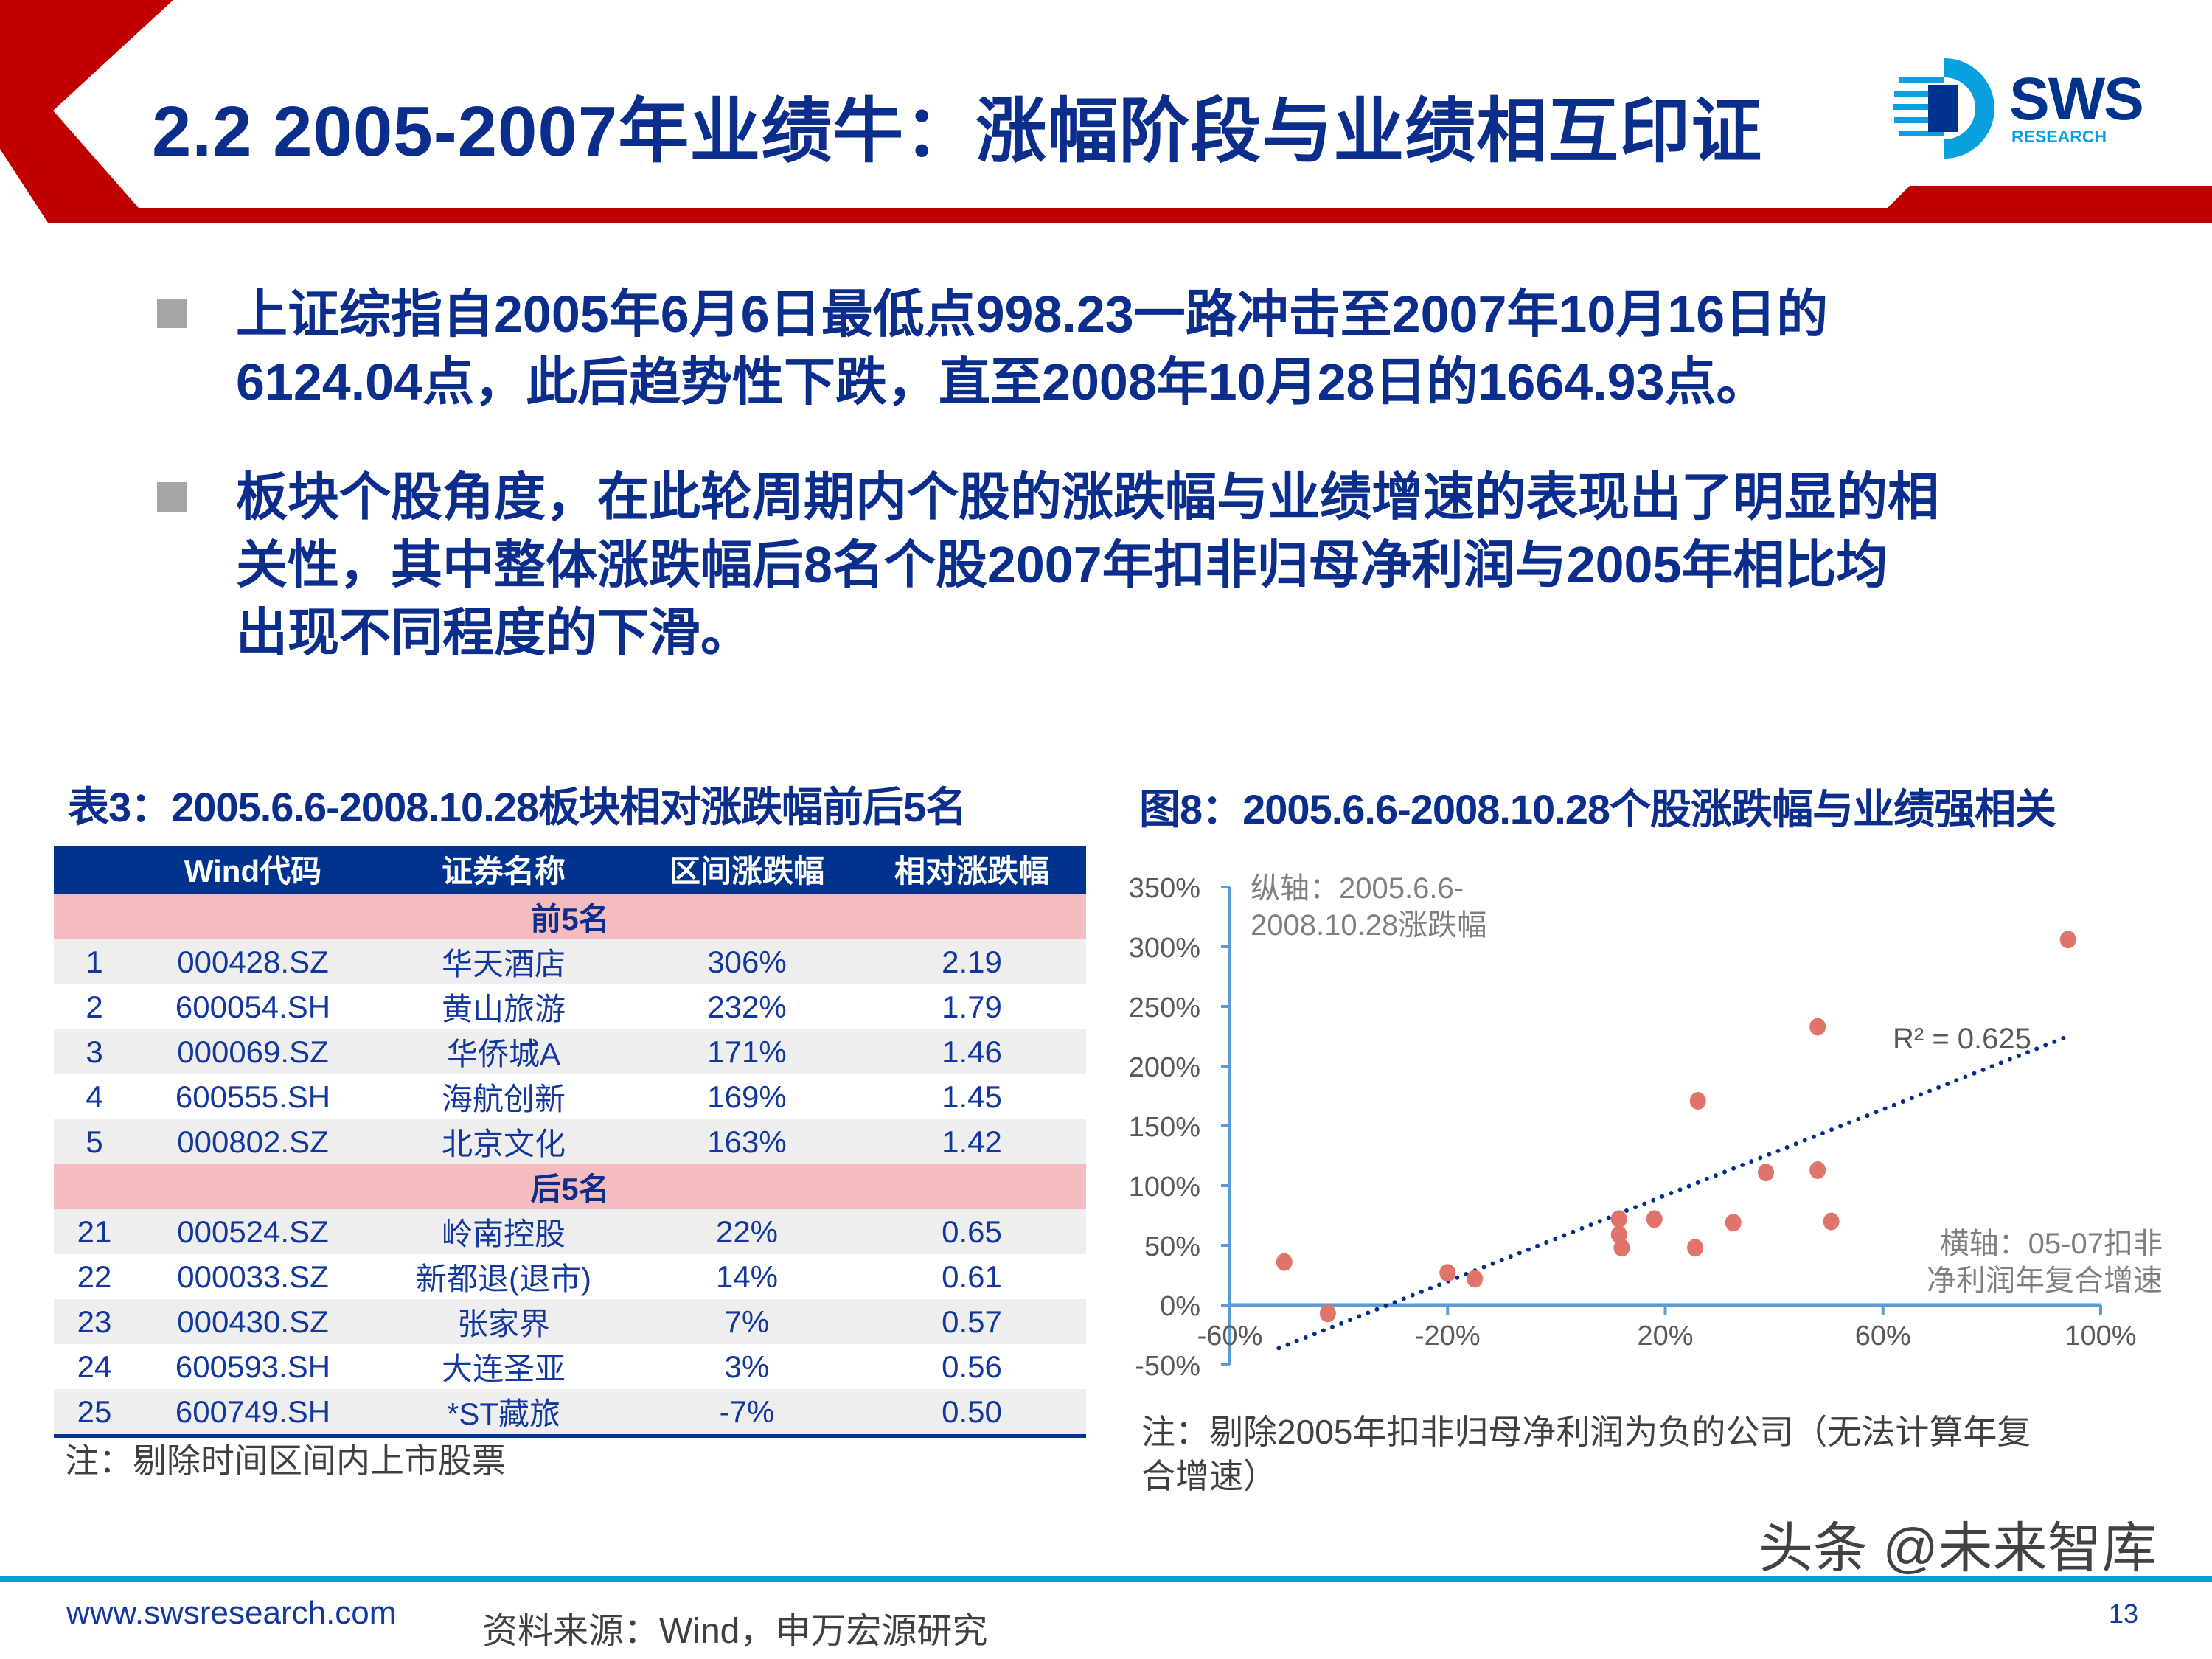  What do you see at coordinates (253, 1321) in the screenshot?
I see `table-cell: 000430.SZ` at bounding box center [253, 1321].